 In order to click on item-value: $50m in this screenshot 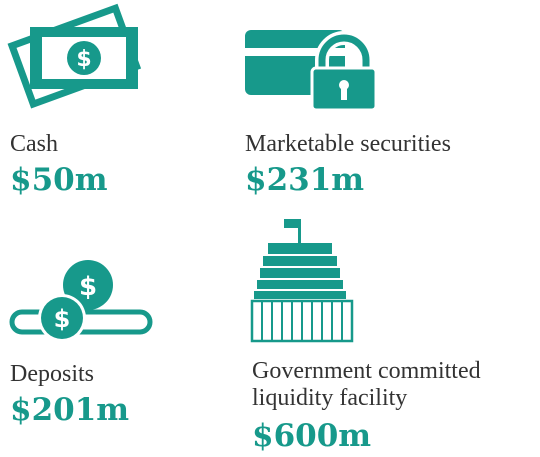, I will do `click(59, 180)`.